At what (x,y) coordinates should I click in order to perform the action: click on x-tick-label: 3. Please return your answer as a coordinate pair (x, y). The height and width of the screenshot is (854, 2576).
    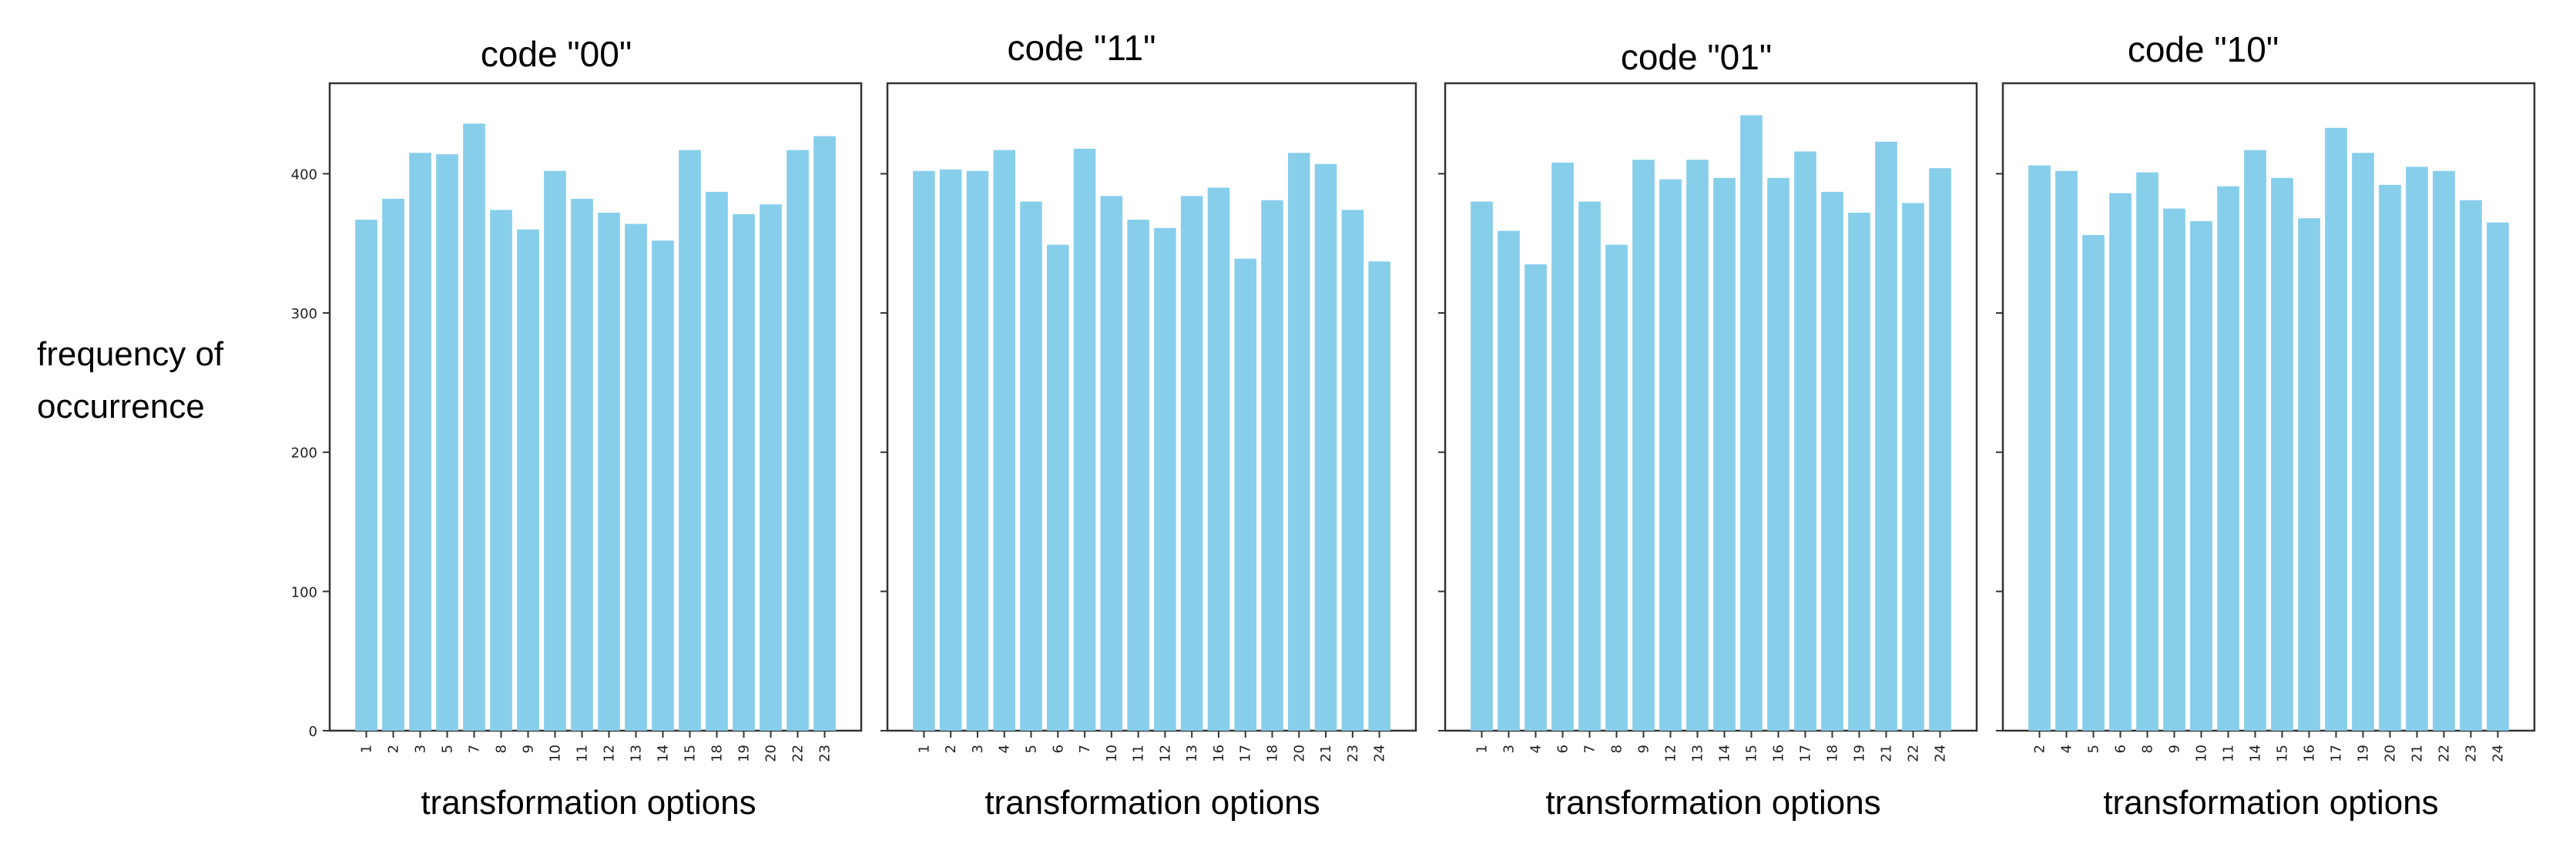
    Looking at the image, I should click on (421, 749).